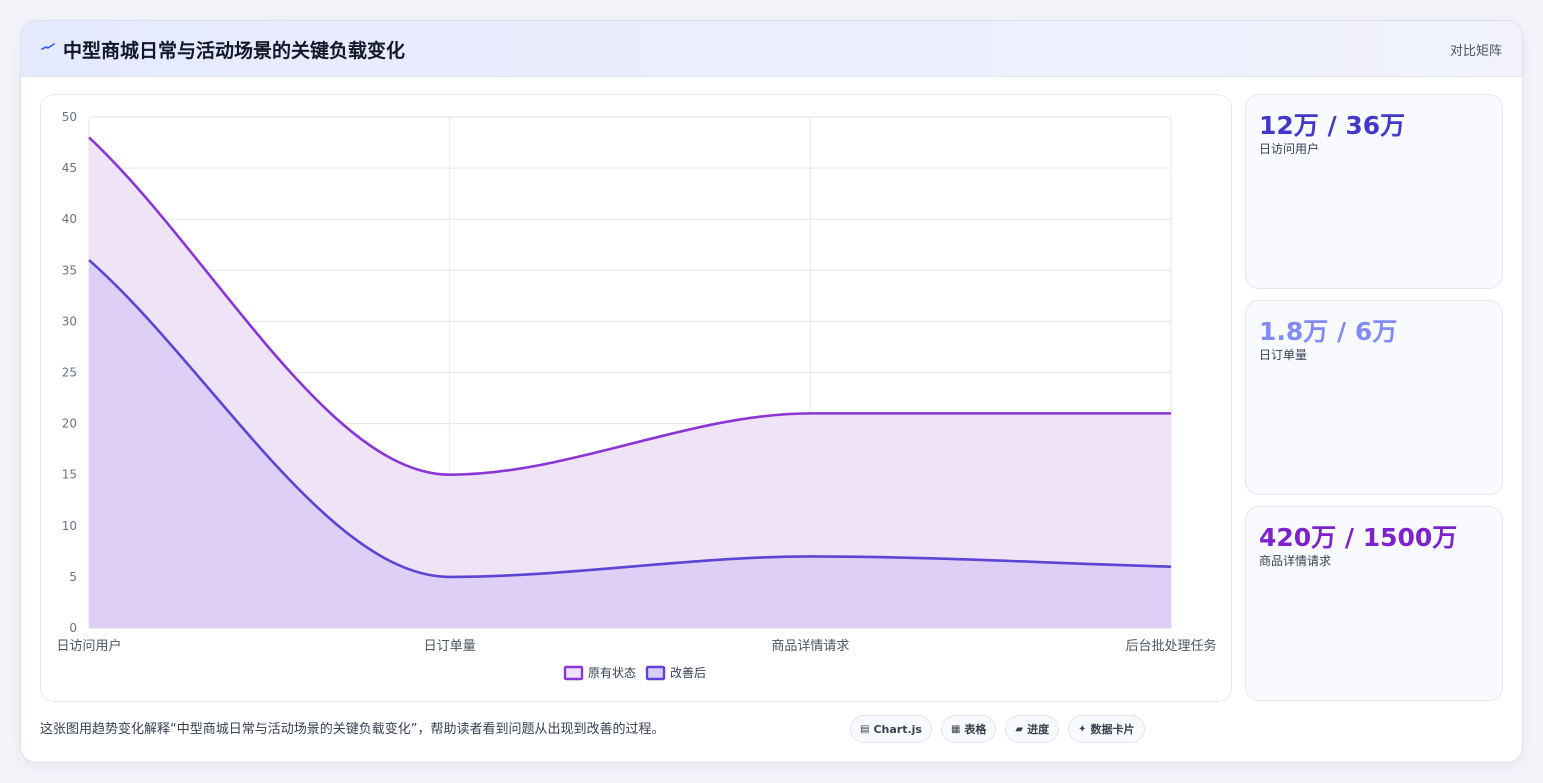 This screenshot has width=1543, height=783. Describe the element at coordinates (897, 729) in the screenshot. I see `chip-label: Chart.js` at that location.